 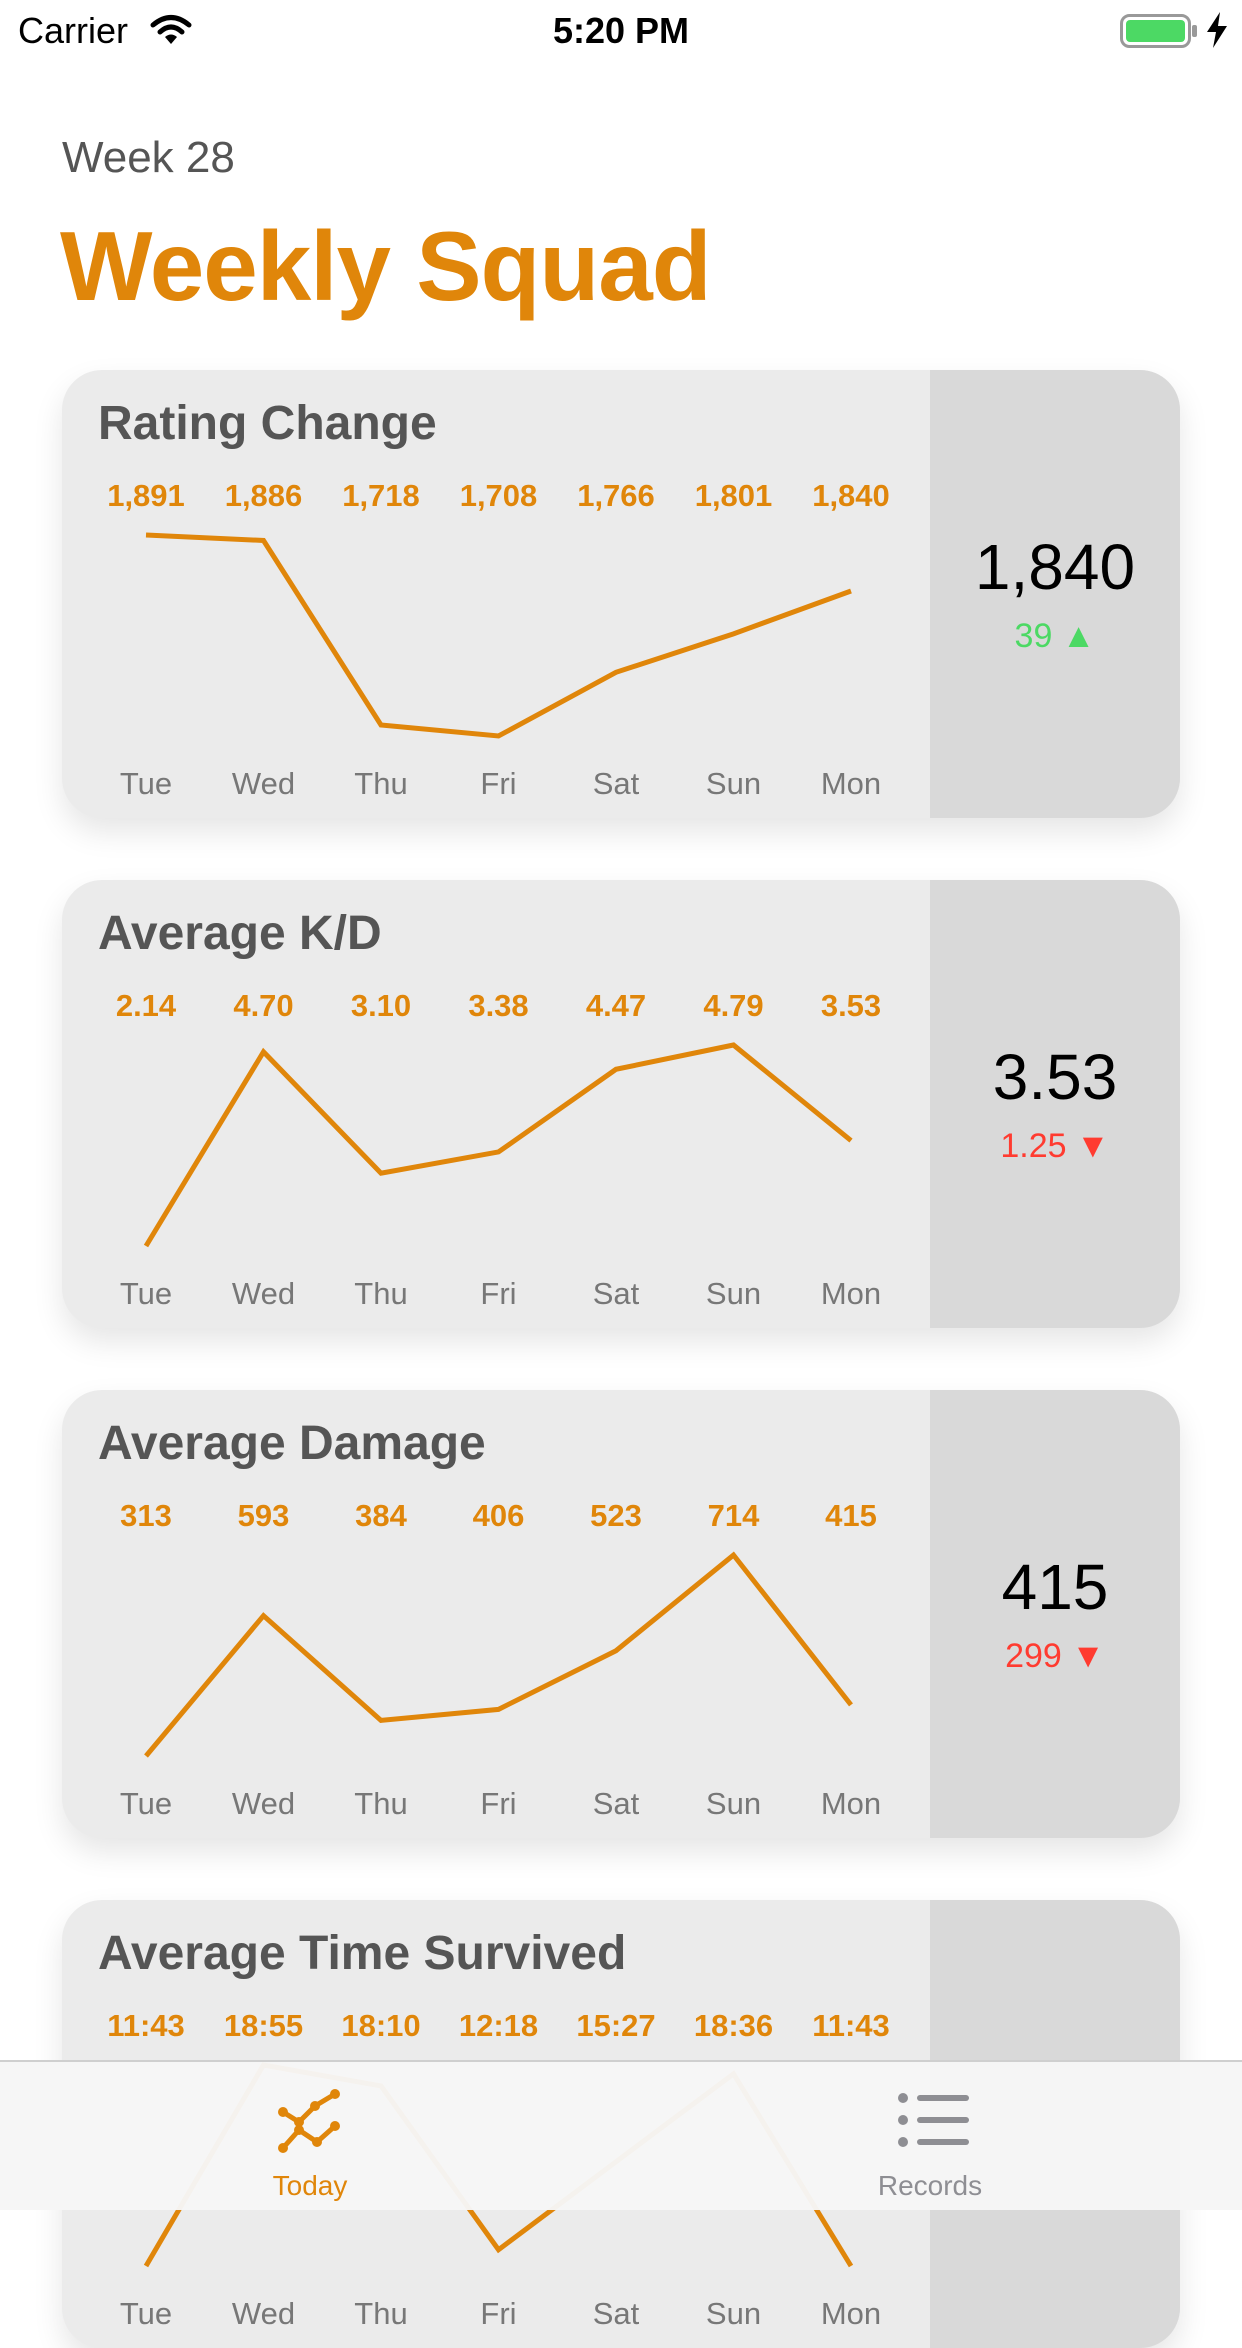 I want to click on current-value: 1,840, so click(x=1055, y=567).